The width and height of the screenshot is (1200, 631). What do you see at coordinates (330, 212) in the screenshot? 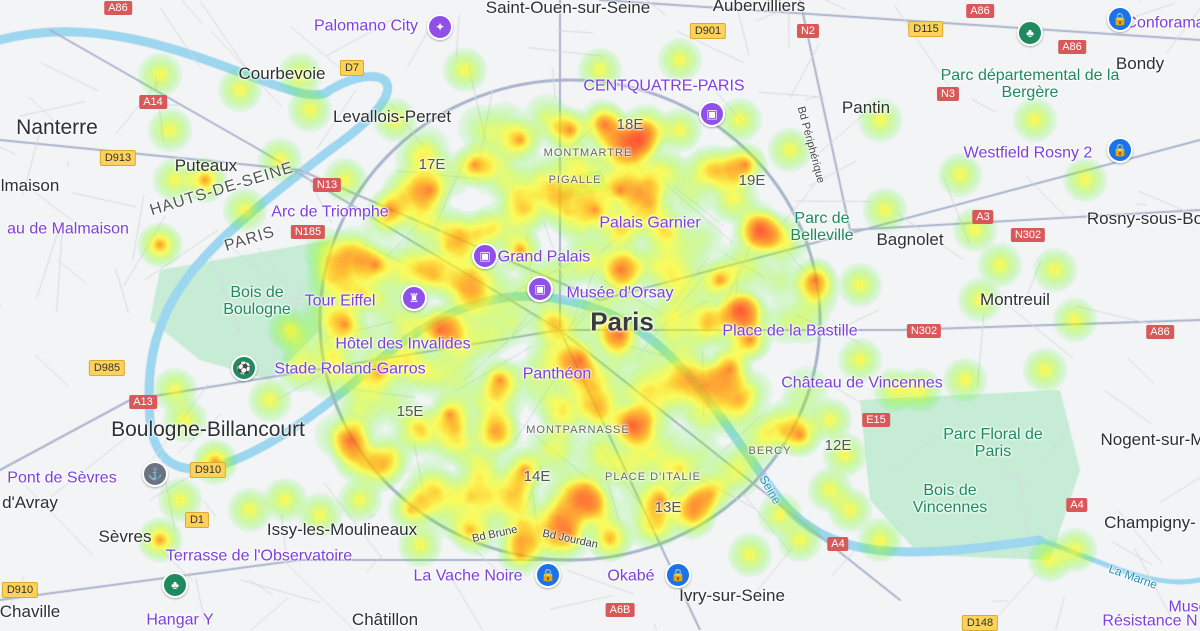
I see `poi-label: Arc de Triomphe` at bounding box center [330, 212].